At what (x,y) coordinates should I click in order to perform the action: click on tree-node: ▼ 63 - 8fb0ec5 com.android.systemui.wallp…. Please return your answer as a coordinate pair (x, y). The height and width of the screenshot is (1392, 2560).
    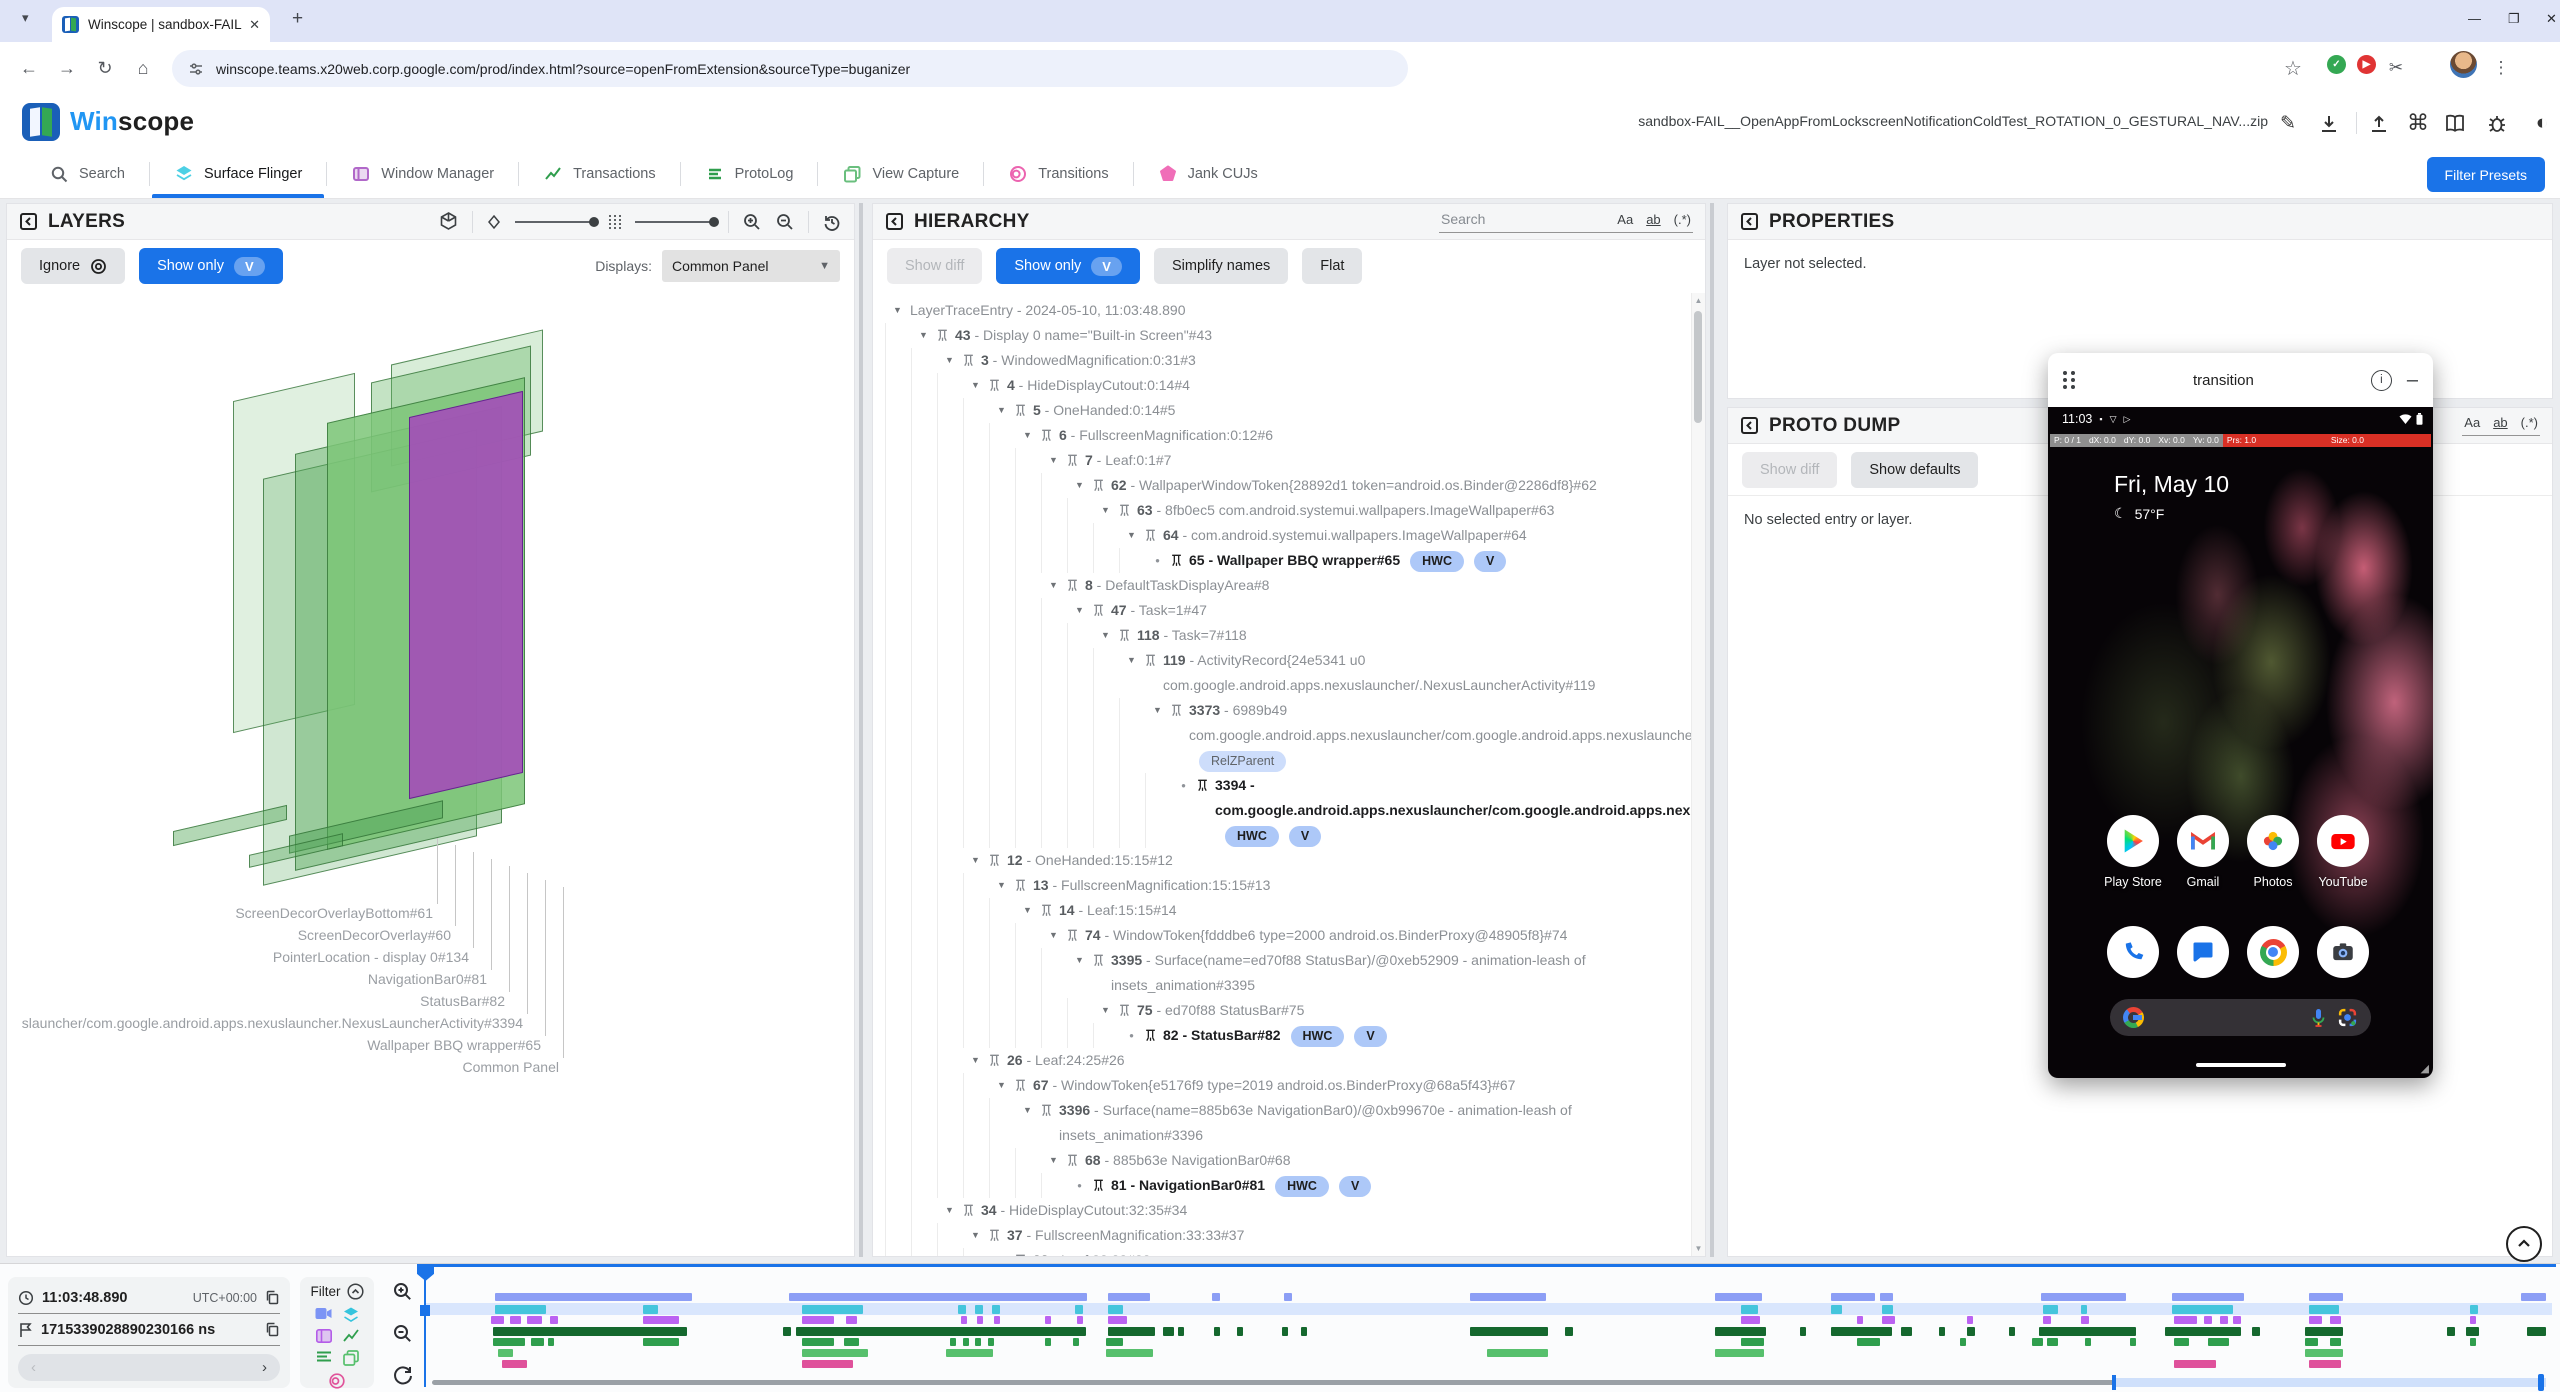
    Looking at the image, I should click on (1282, 510).